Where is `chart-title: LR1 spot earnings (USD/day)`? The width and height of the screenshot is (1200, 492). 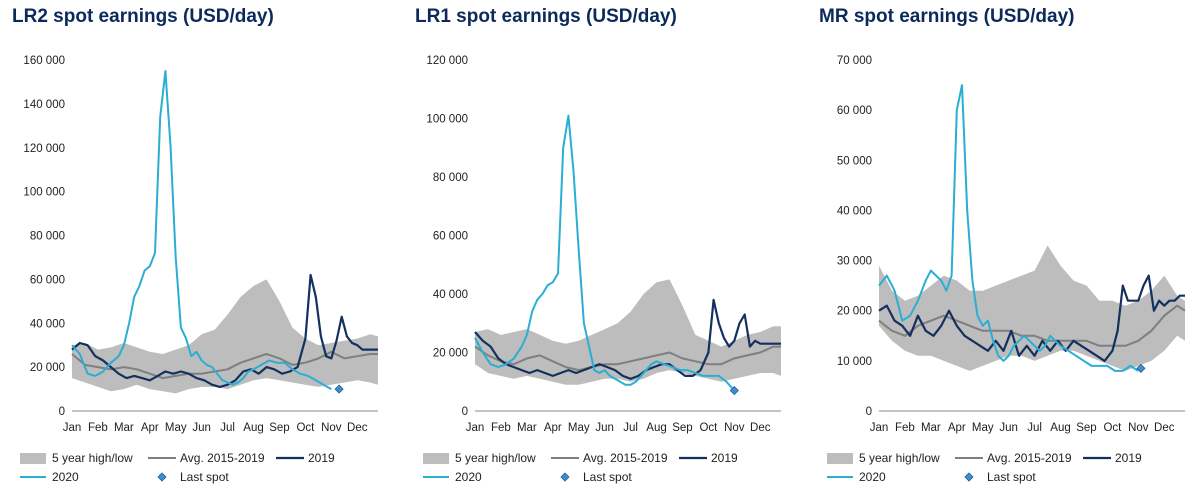 chart-title: LR1 spot earnings (USD/day) is located at coordinates (546, 16).